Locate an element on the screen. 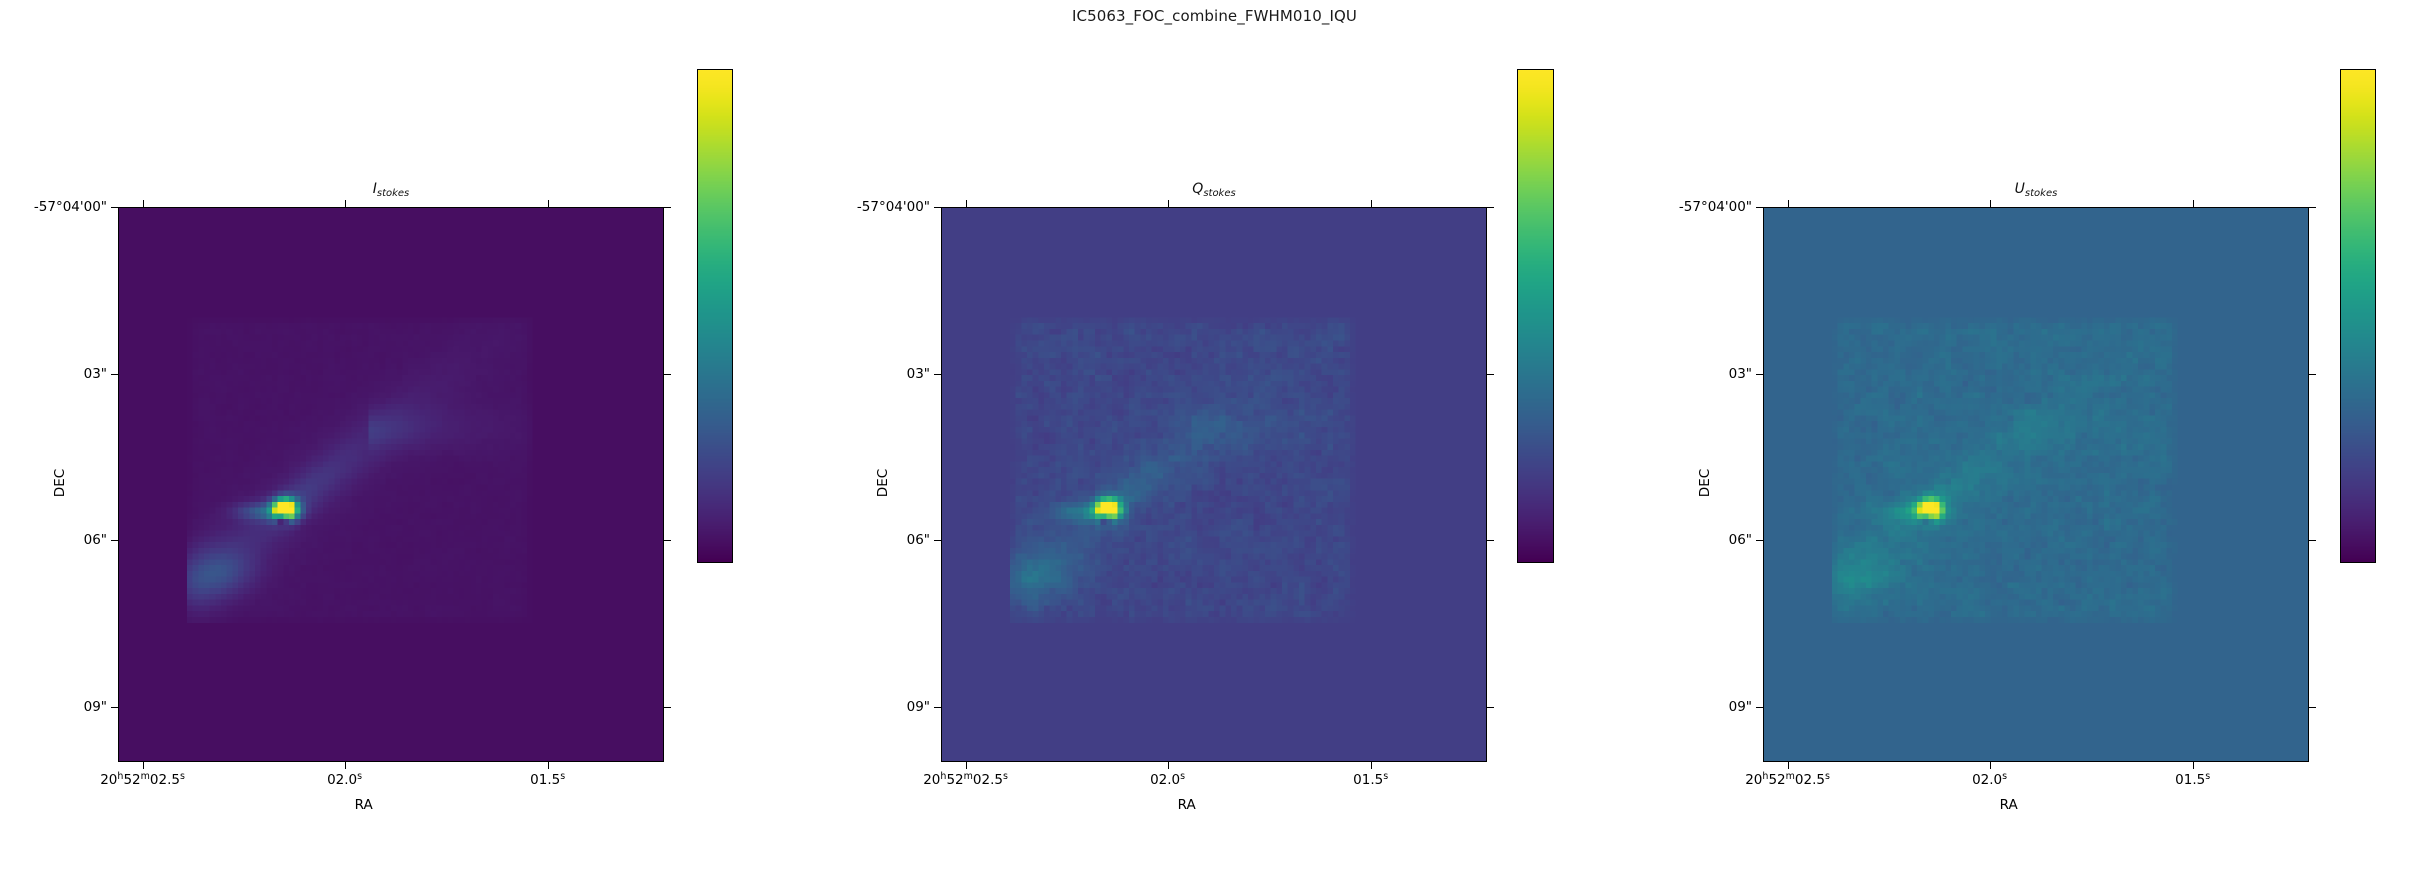 The image size is (2429, 892). image-stokes-q is located at coordinates (1214, 484).